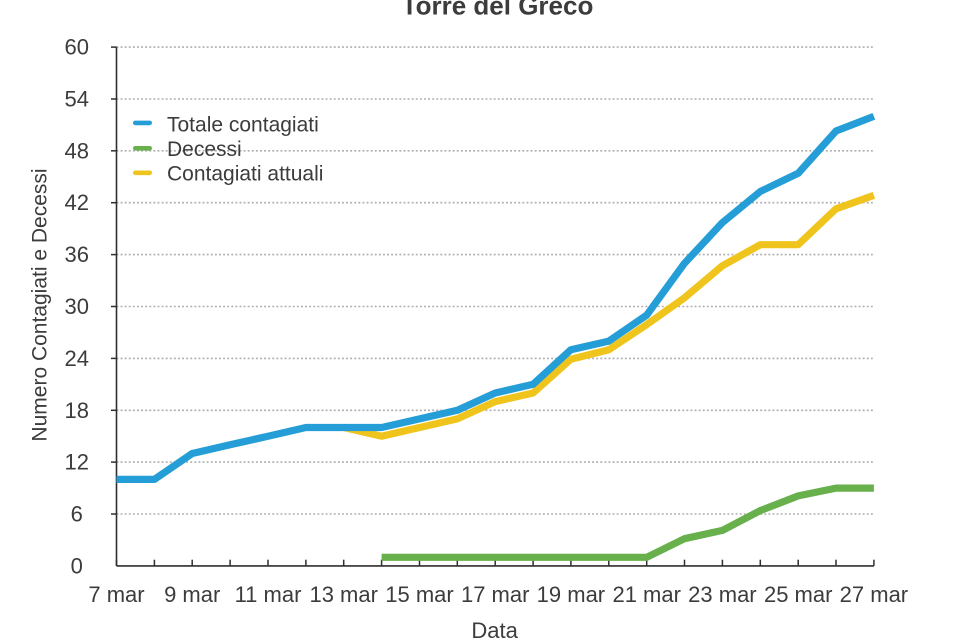  I want to click on svg-text: 21 mar, so click(646, 594).